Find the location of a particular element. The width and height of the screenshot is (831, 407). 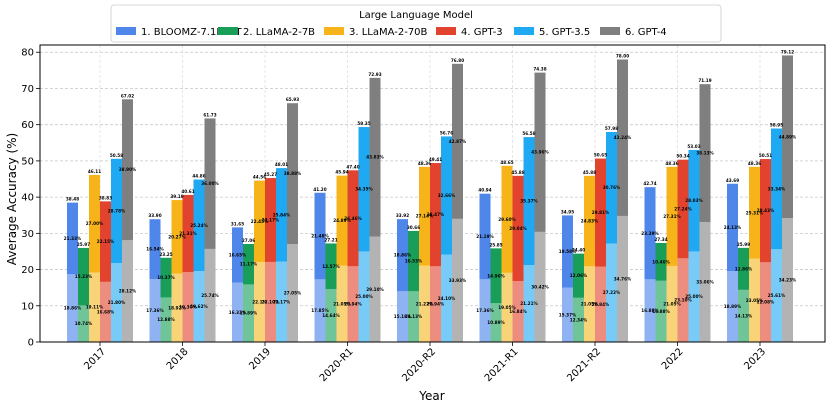

bar-upper-percent-label: 28.78% is located at coordinates (117, 210).